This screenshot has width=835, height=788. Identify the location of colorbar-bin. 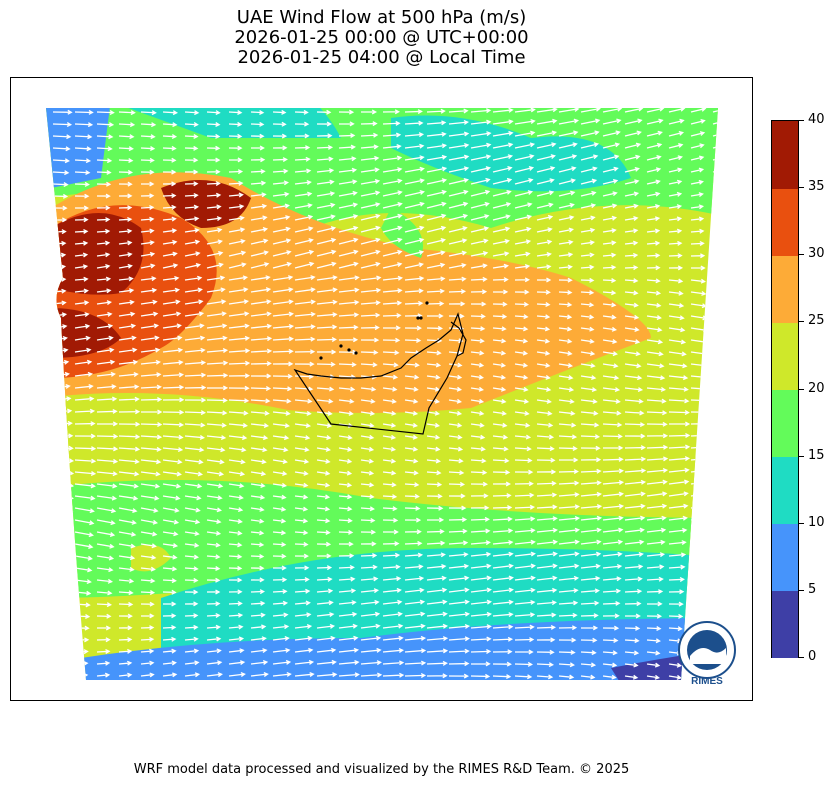
(785, 423).